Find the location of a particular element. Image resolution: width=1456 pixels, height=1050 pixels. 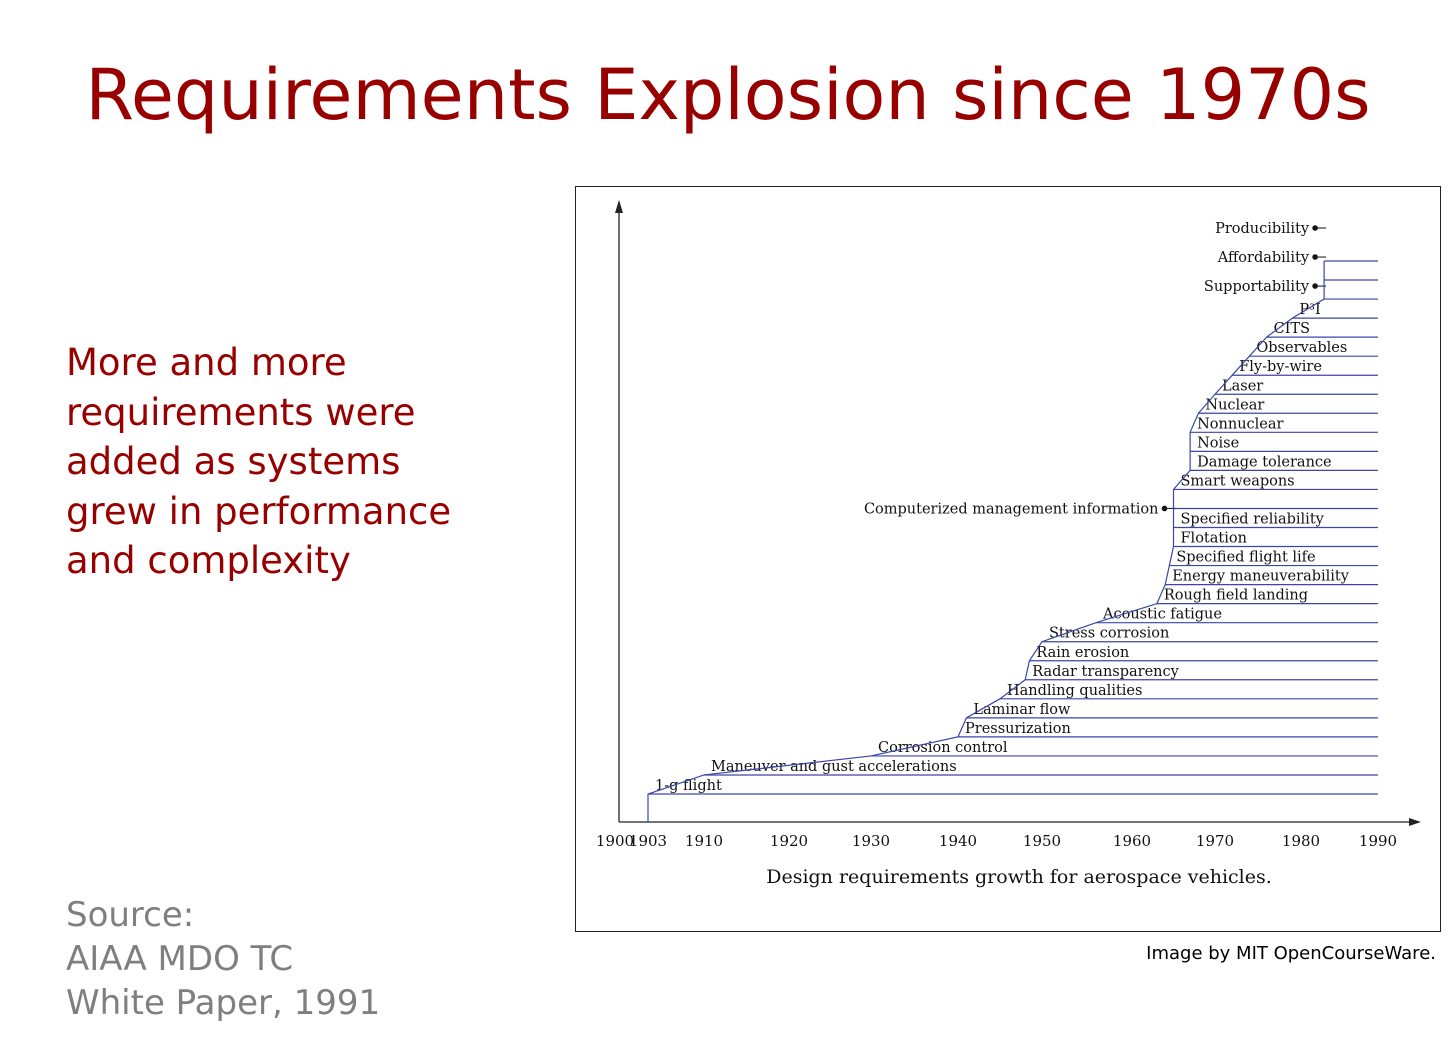

requirement-label: Pressurization is located at coordinates (1018, 729).